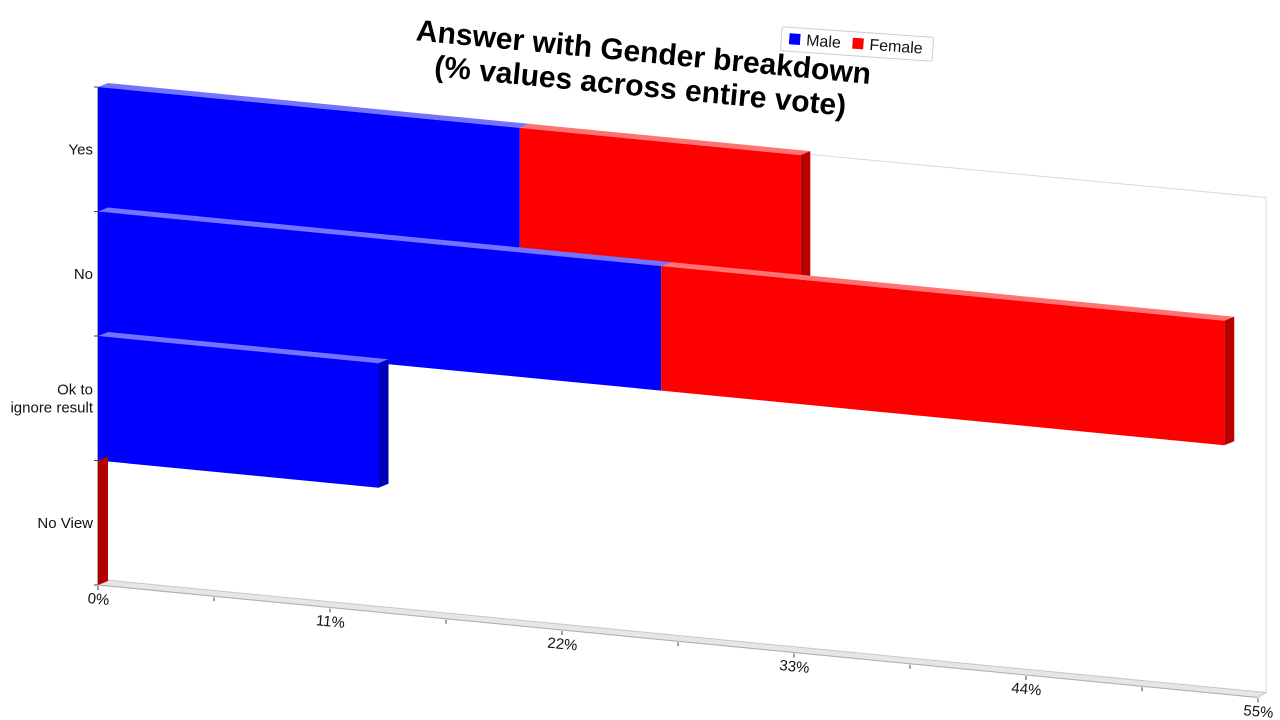 The width and height of the screenshot is (1280, 720). Describe the element at coordinates (330, 622) in the screenshot. I see `value-tick-label: 11%` at that location.